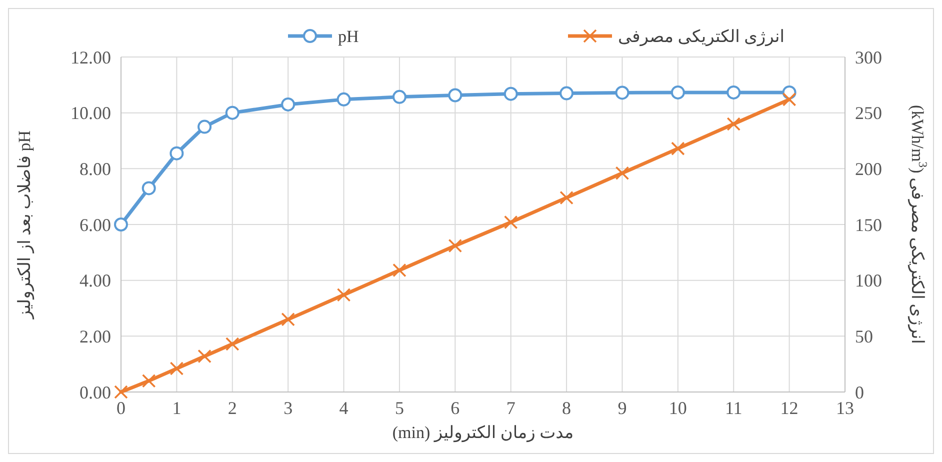 The height and width of the screenshot is (462, 942). Describe the element at coordinates (455, 408) in the screenshot. I see `x-tick-label: 6` at that location.